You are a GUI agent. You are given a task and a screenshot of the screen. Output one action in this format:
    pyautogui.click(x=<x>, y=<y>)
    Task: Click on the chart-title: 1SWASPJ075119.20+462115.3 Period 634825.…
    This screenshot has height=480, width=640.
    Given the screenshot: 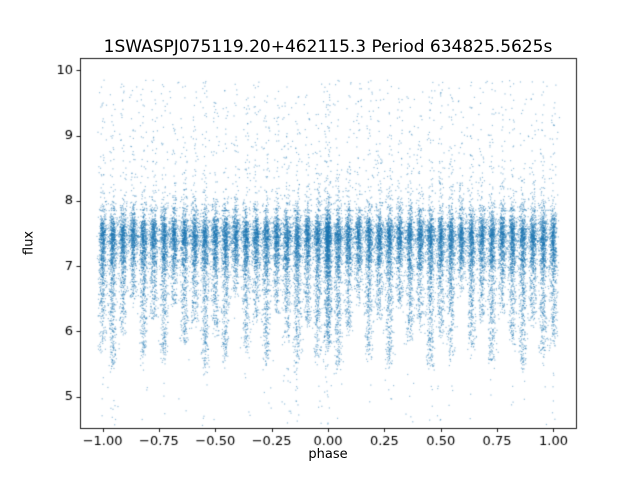 What is the action you would take?
    pyautogui.click(x=328, y=47)
    